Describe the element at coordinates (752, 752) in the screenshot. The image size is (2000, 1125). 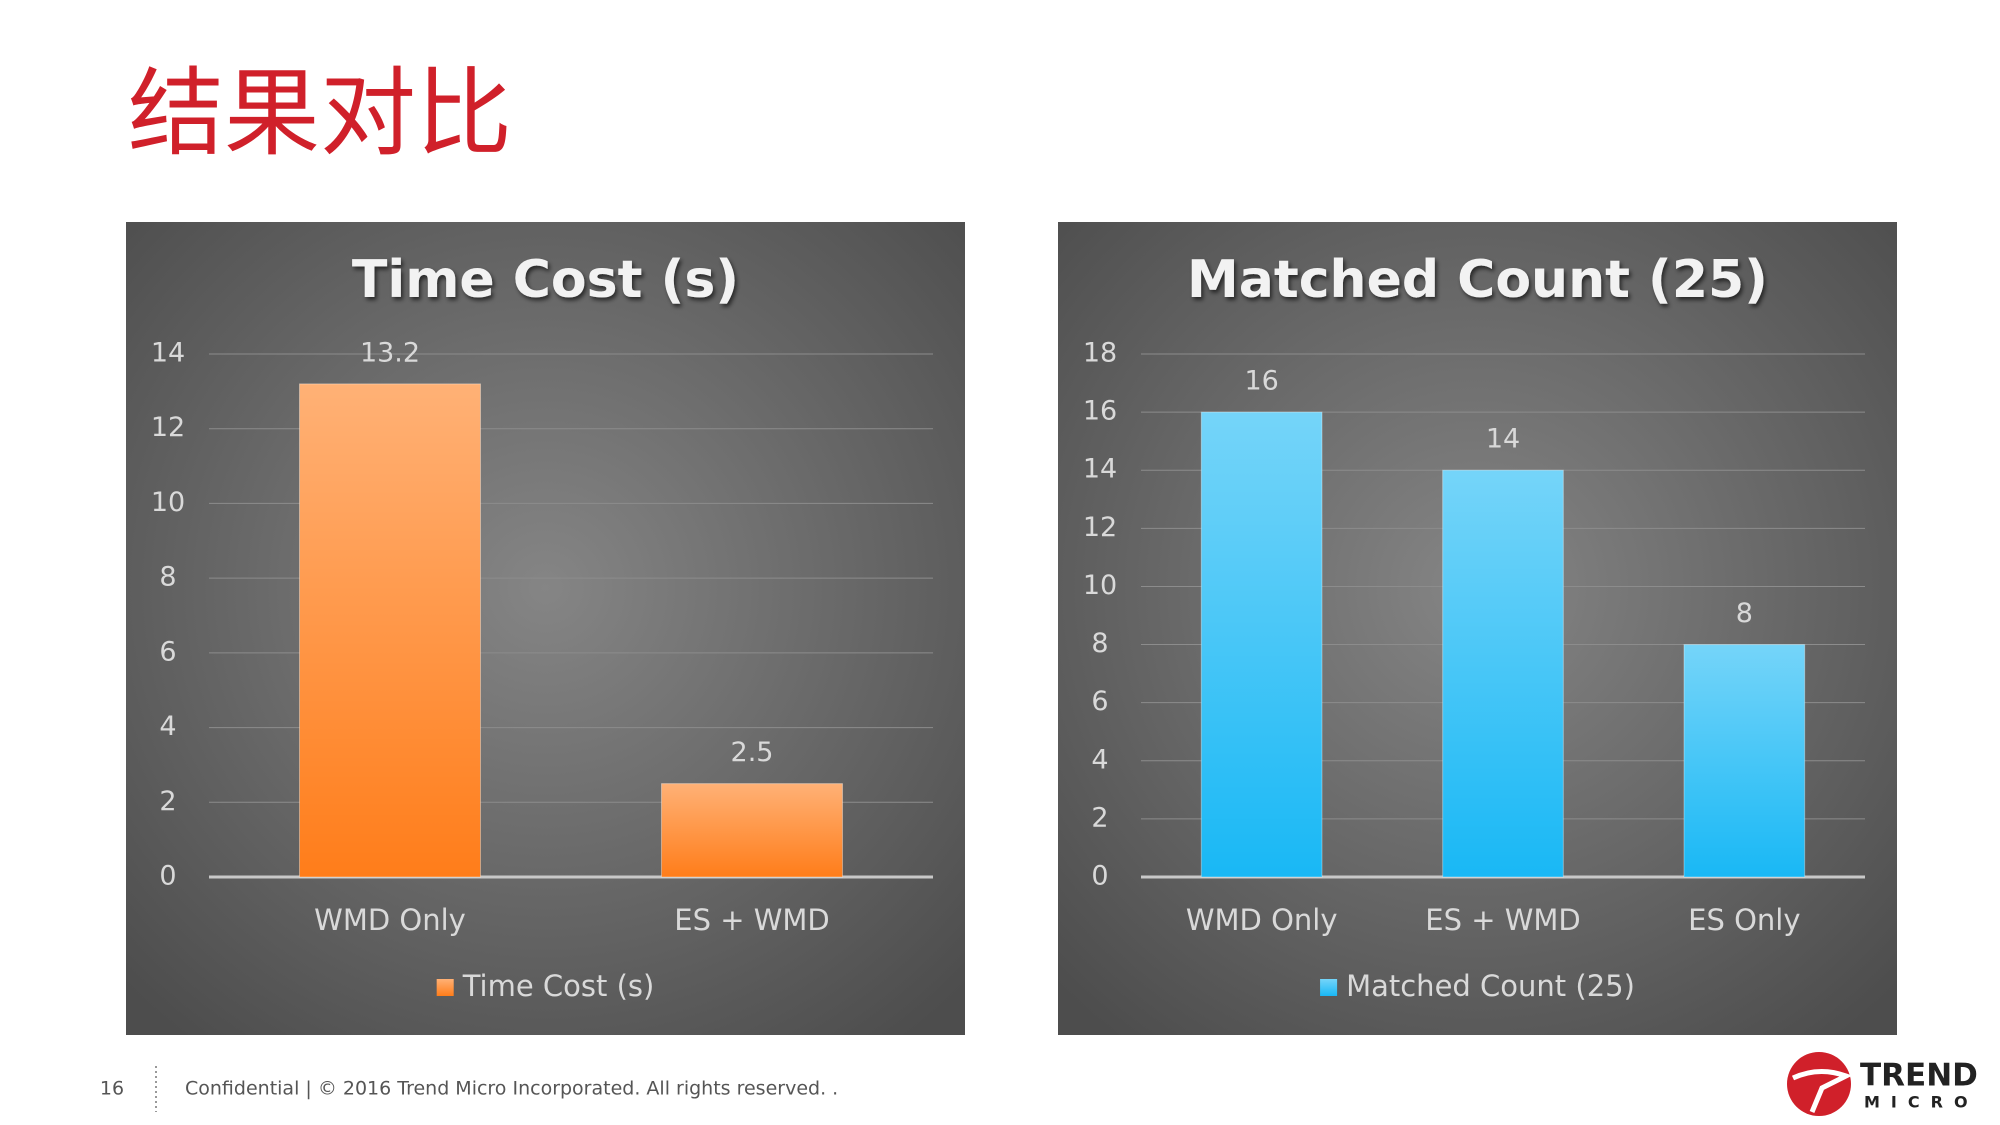
I see `data-label: 2.5` at that location.